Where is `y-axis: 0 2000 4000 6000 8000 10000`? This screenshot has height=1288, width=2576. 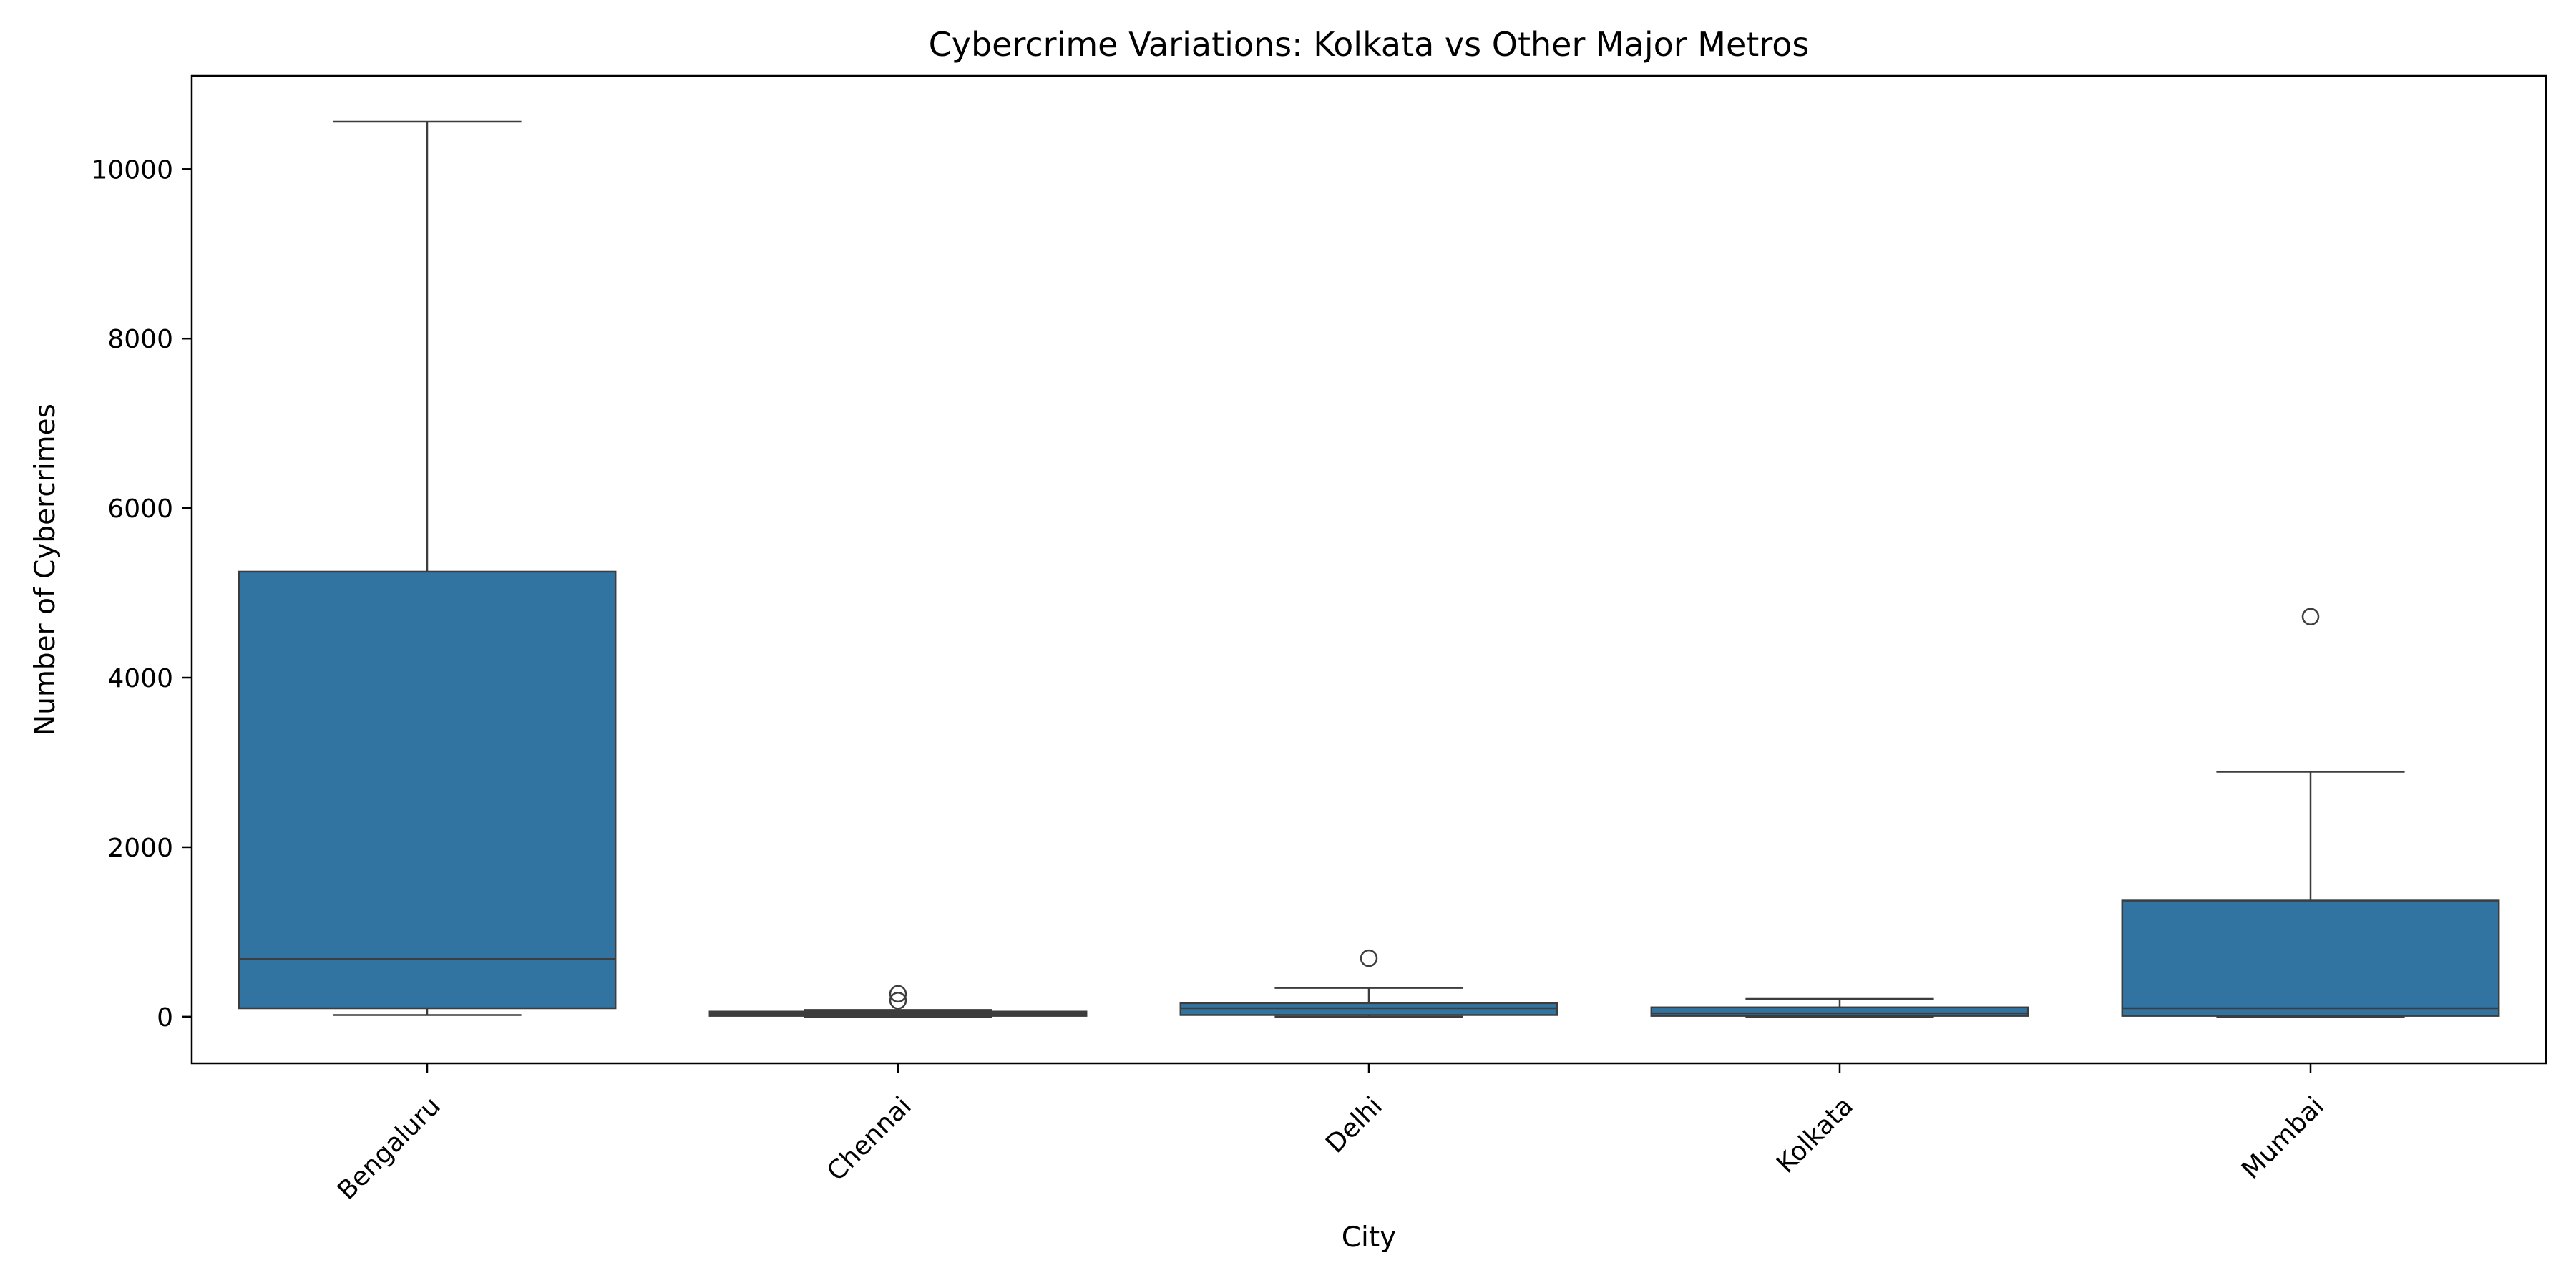
y-axis: 0 2000 4000 6000 8000 10000 is located at coordinates (141, 594).